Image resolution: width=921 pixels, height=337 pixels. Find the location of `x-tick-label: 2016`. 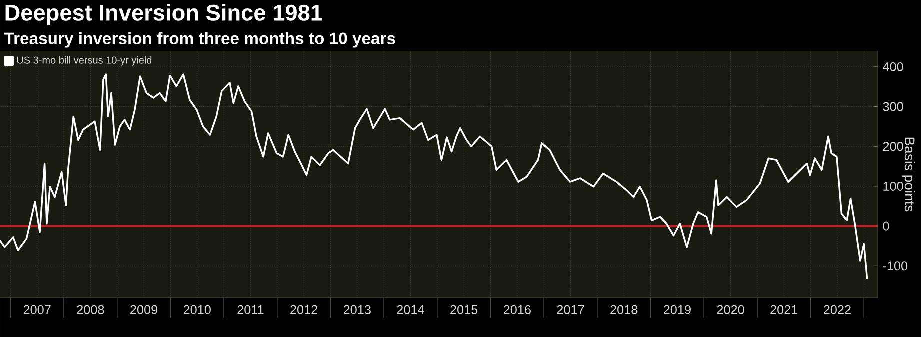

x-tick-label: 2016 is located at coordinates (517, 309).